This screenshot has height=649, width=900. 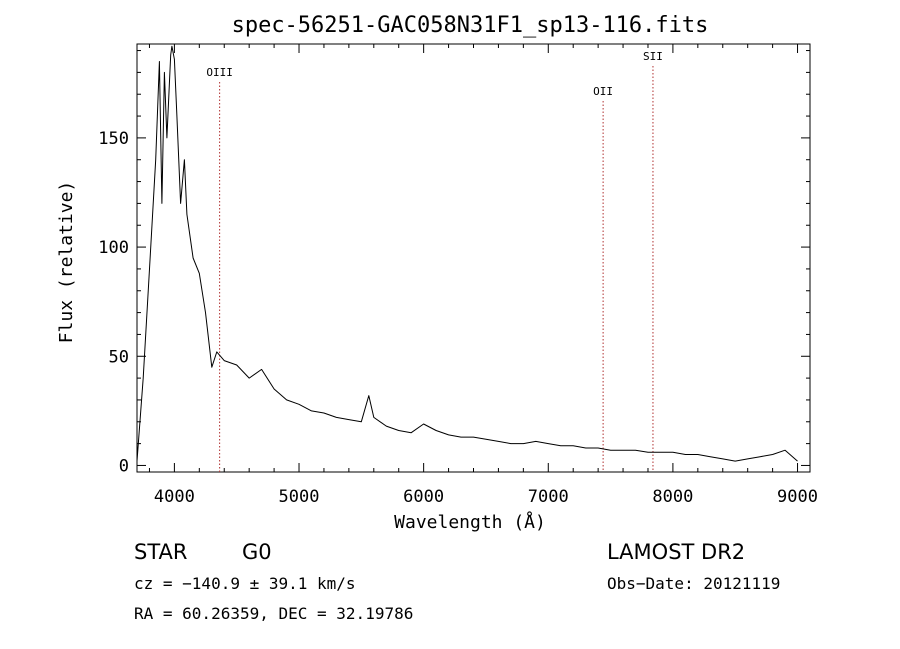 What do you see at coordinates (219, 72) in the screenshot?
I see `emission-line-label: OIII` at bounding box center [219, 72].